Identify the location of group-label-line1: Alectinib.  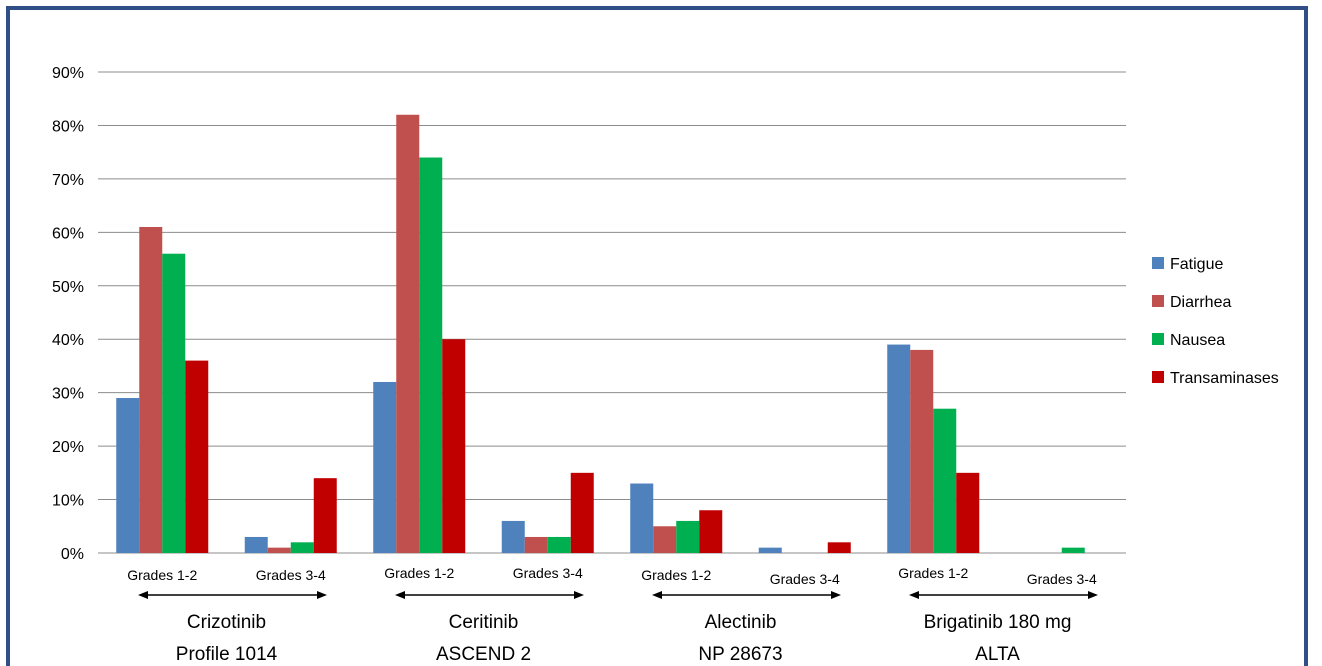
(741, 622).